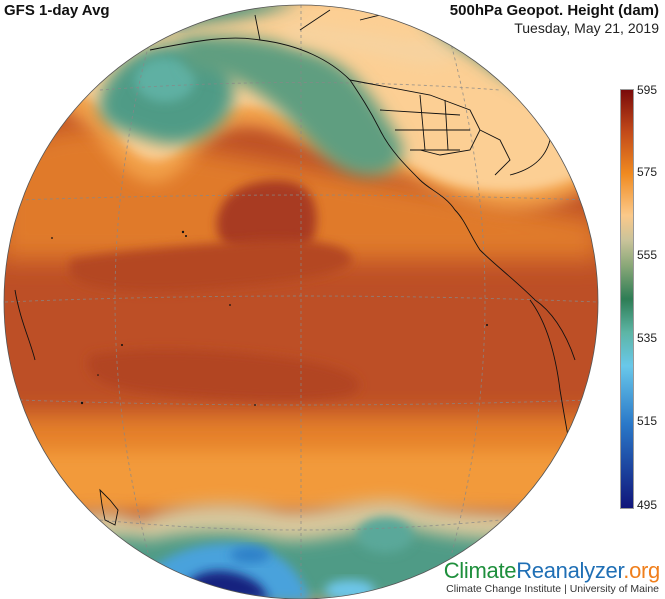 This screenshot has height=599, width=665. What do you see at coordinates (647, 90) in the screenshot?
I see `colorbar-label-595: 595` at bounding box center [647, 90].